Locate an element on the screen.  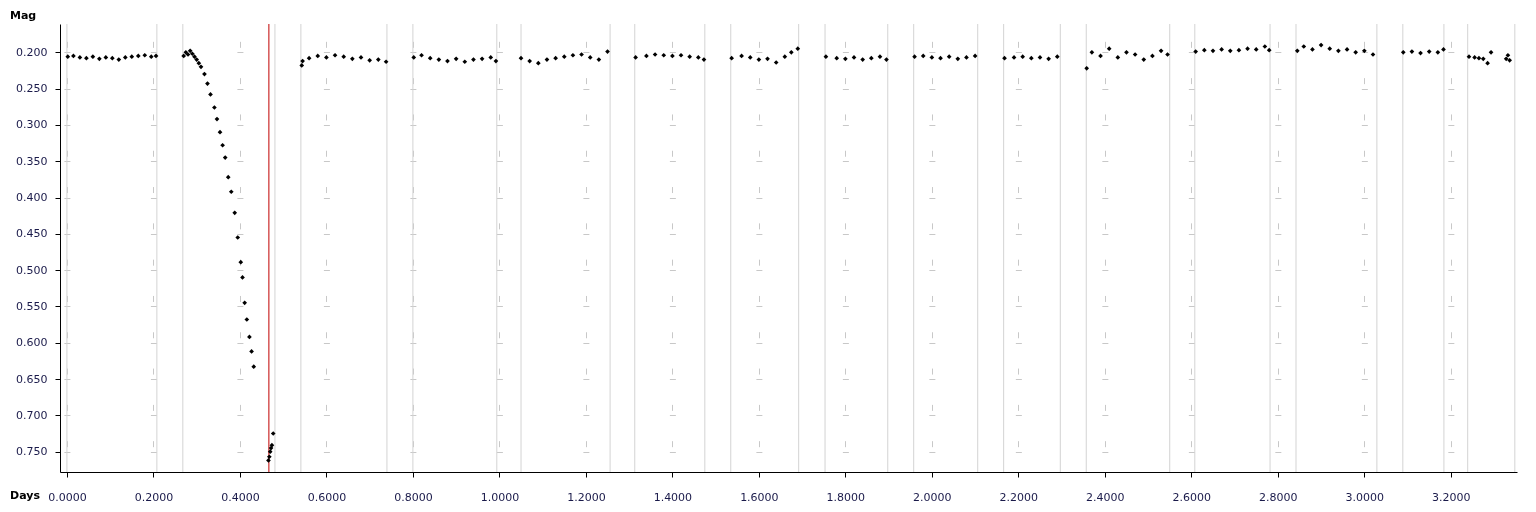
x-tick-label: 0.0000 is located at coordinates (67, 497).